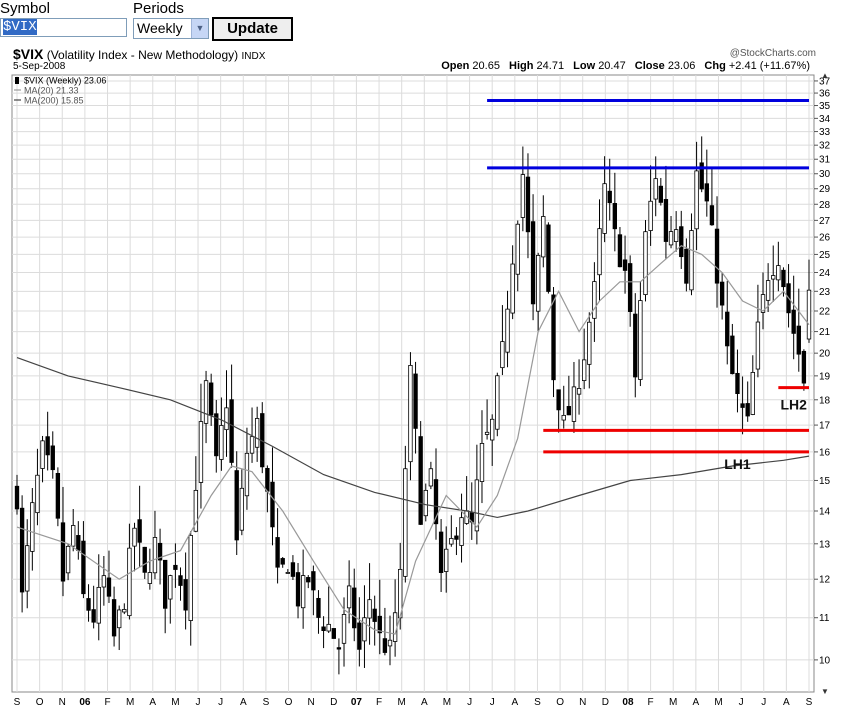  Describe the element at coordinates (612, 66) in the screenshot. I see `low-value: 20.47` at that location.